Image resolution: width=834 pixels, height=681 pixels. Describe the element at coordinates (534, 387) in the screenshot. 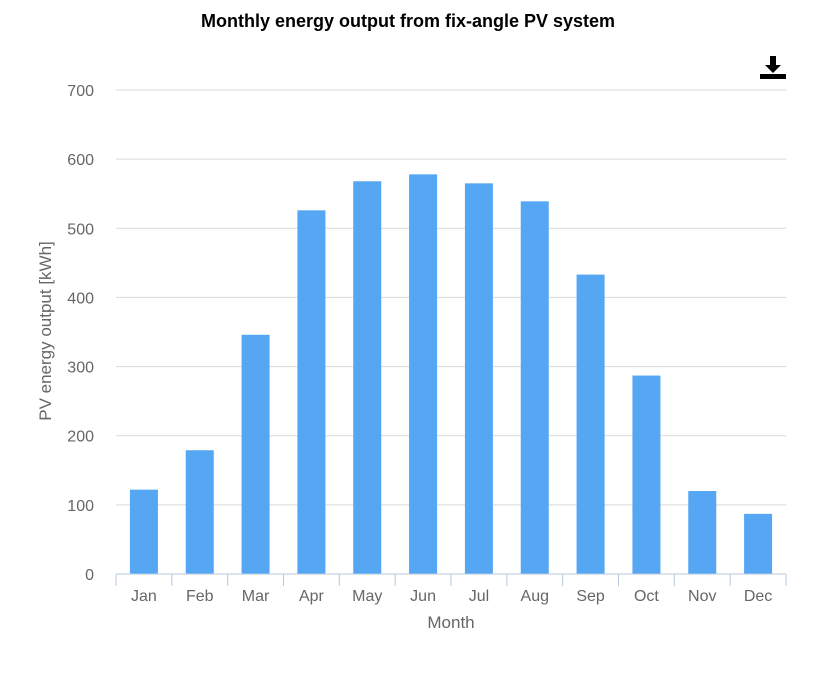

I see `bar-aug` at that location.